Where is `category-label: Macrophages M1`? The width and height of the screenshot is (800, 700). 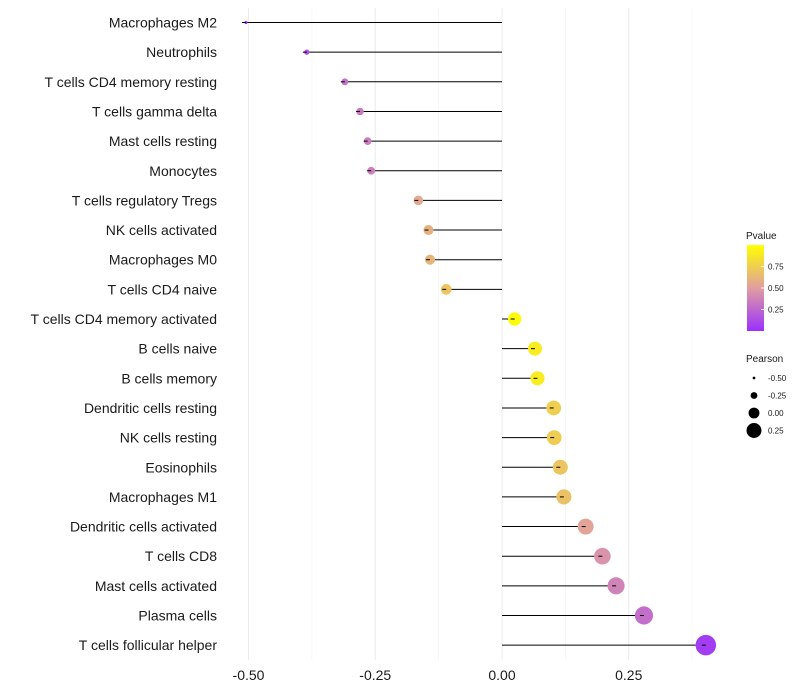
category-label: Macrophages M1 is located at coordinates (163, 497).